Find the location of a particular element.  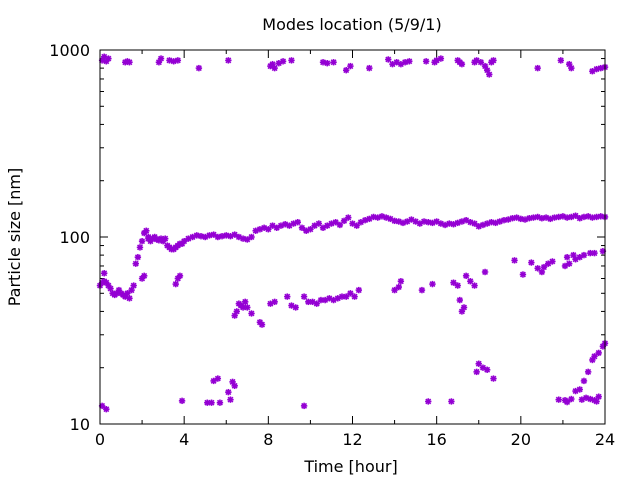

y-tick-label: 10 is located at coordinates (80, 424).